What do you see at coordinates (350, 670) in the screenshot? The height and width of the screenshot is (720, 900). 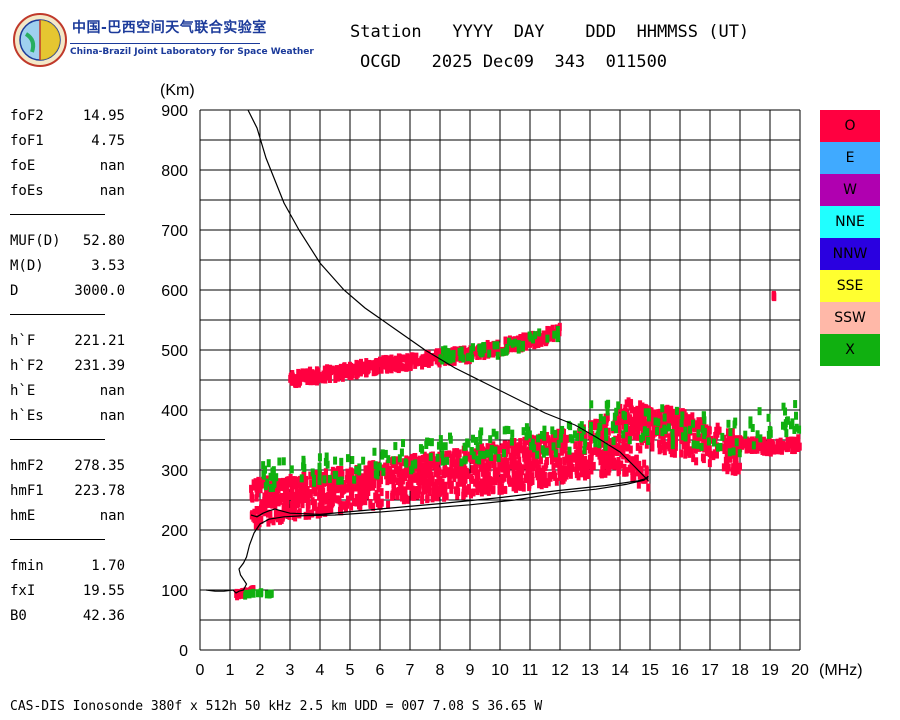 I see `x-tick-label: 5` at bounding box center [350, 670].